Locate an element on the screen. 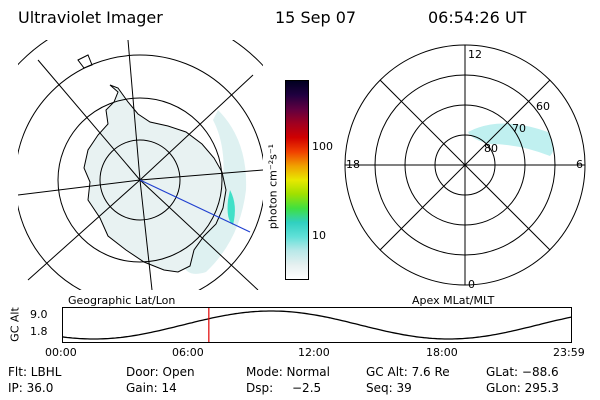 This screenshot has width=600, height=400. info-gc-alt: GC Alt: 7.6 Re is located at coordinates (408, 372).